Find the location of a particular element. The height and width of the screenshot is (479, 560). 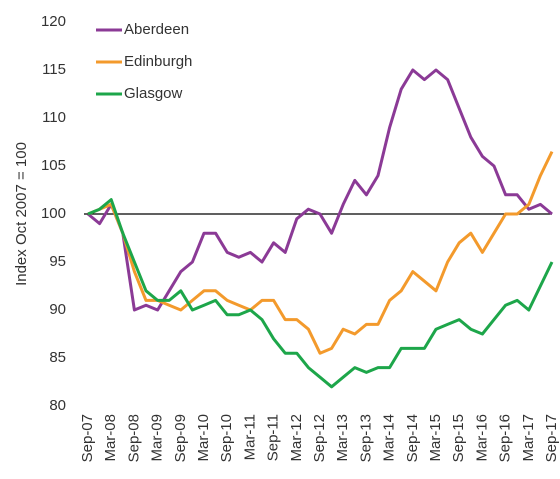

y-tick-label: 120 is located at coordinates (53, 21).